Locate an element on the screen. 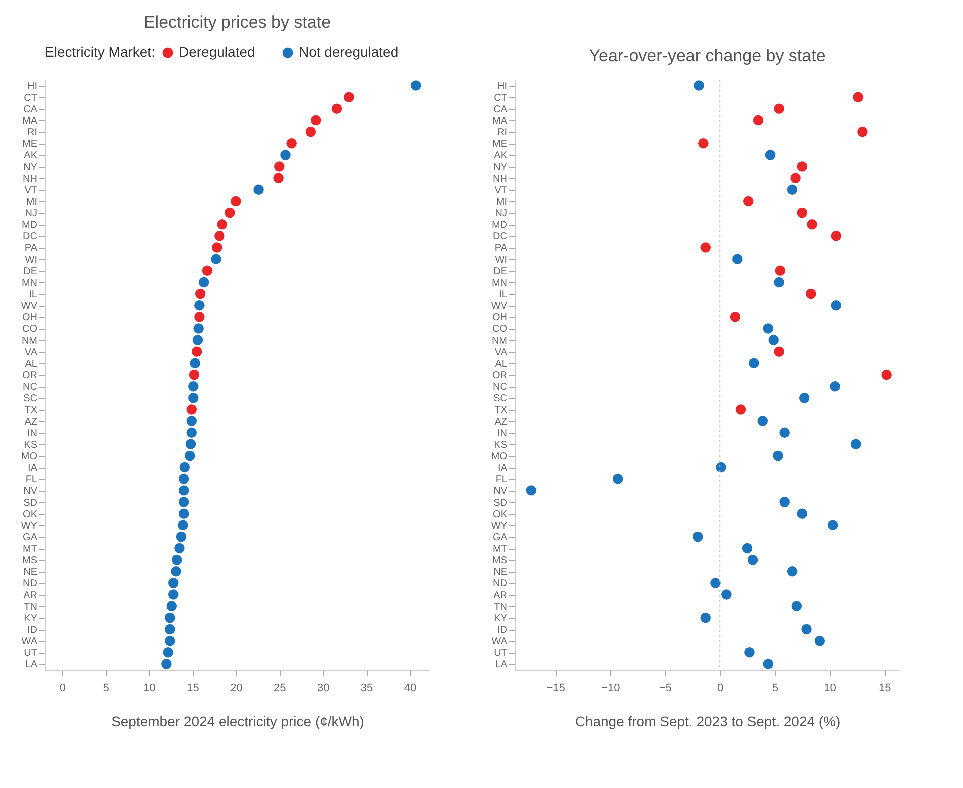  x-axis-title: September 2024 electricity price (¢/kWh) is located at coordinates (238, 722).